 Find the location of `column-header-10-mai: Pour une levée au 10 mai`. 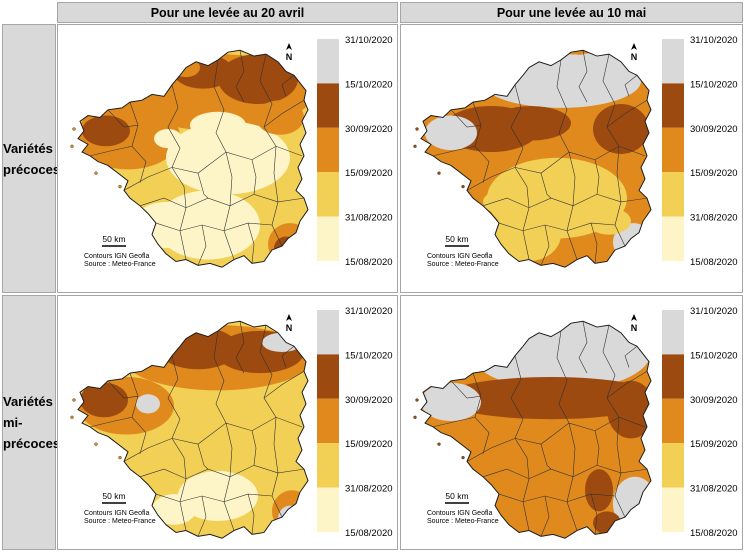

column-header-10-mai: Pour une levée au 10 mai is located at coordinates (571, 12).